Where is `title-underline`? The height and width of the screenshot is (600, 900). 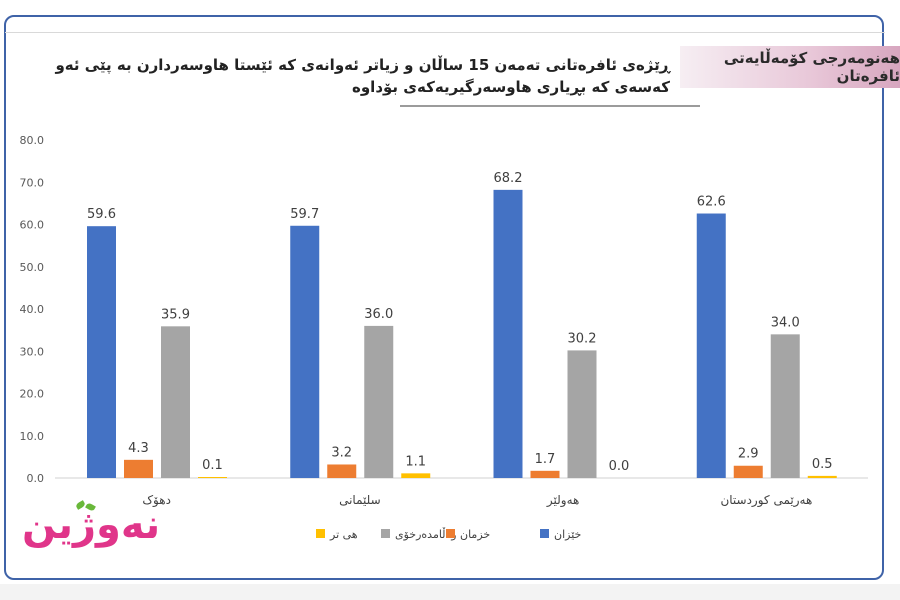 title-underline is located at coordinates (550, 106).